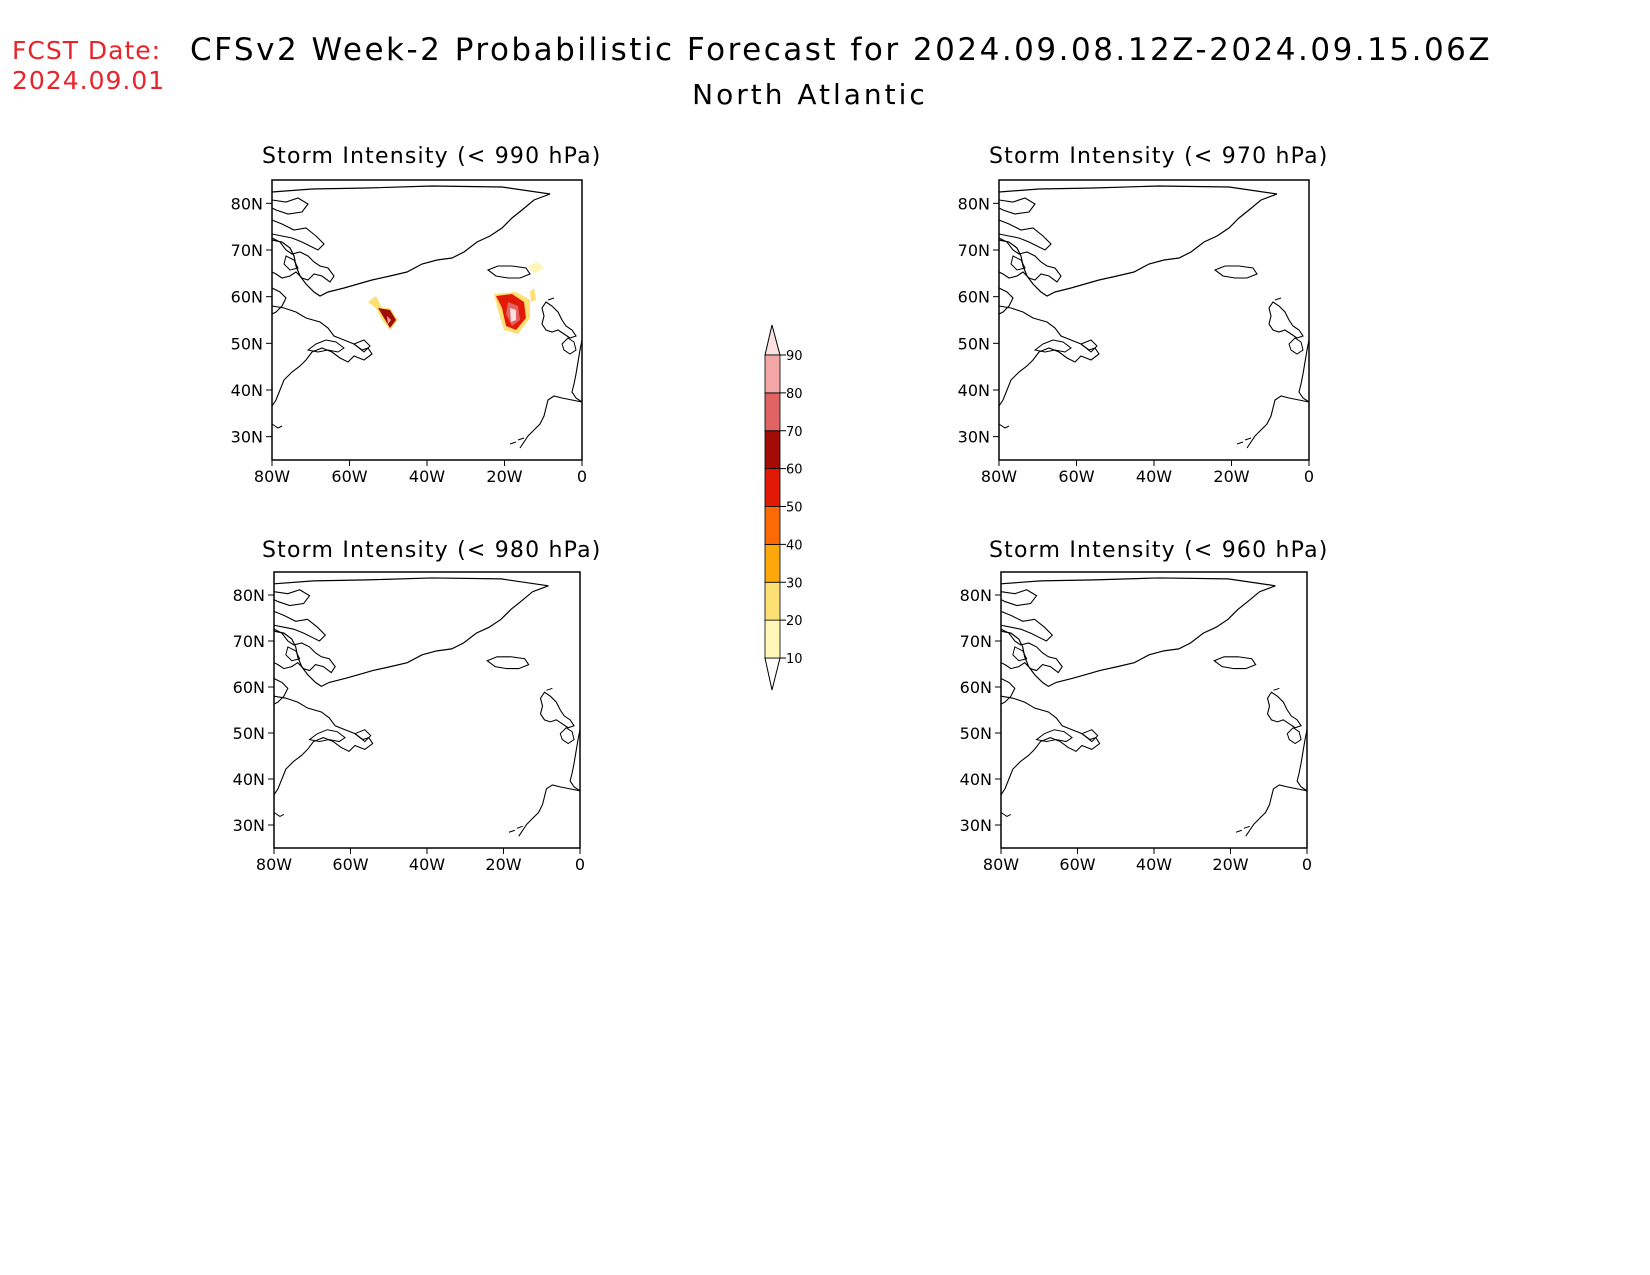 The width and height of the screenshot is (1650, 1275). I want to click on colorbar-label: 90, so click(794, 356).